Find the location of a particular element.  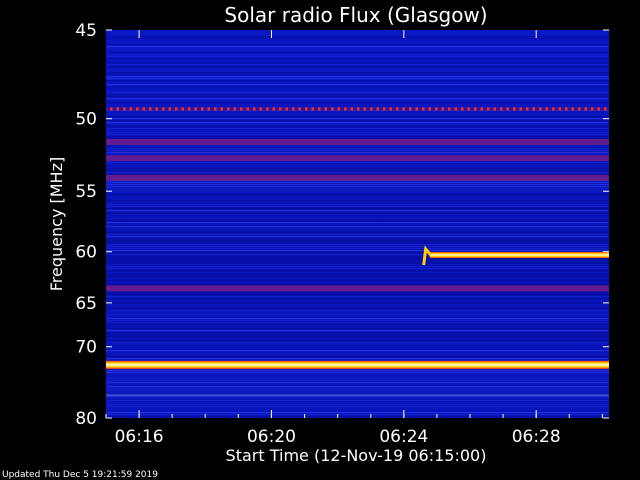

updated-timestamp: Updated Thu Dec 5 19:21:59 2019 is located at coordinates (80, 475).